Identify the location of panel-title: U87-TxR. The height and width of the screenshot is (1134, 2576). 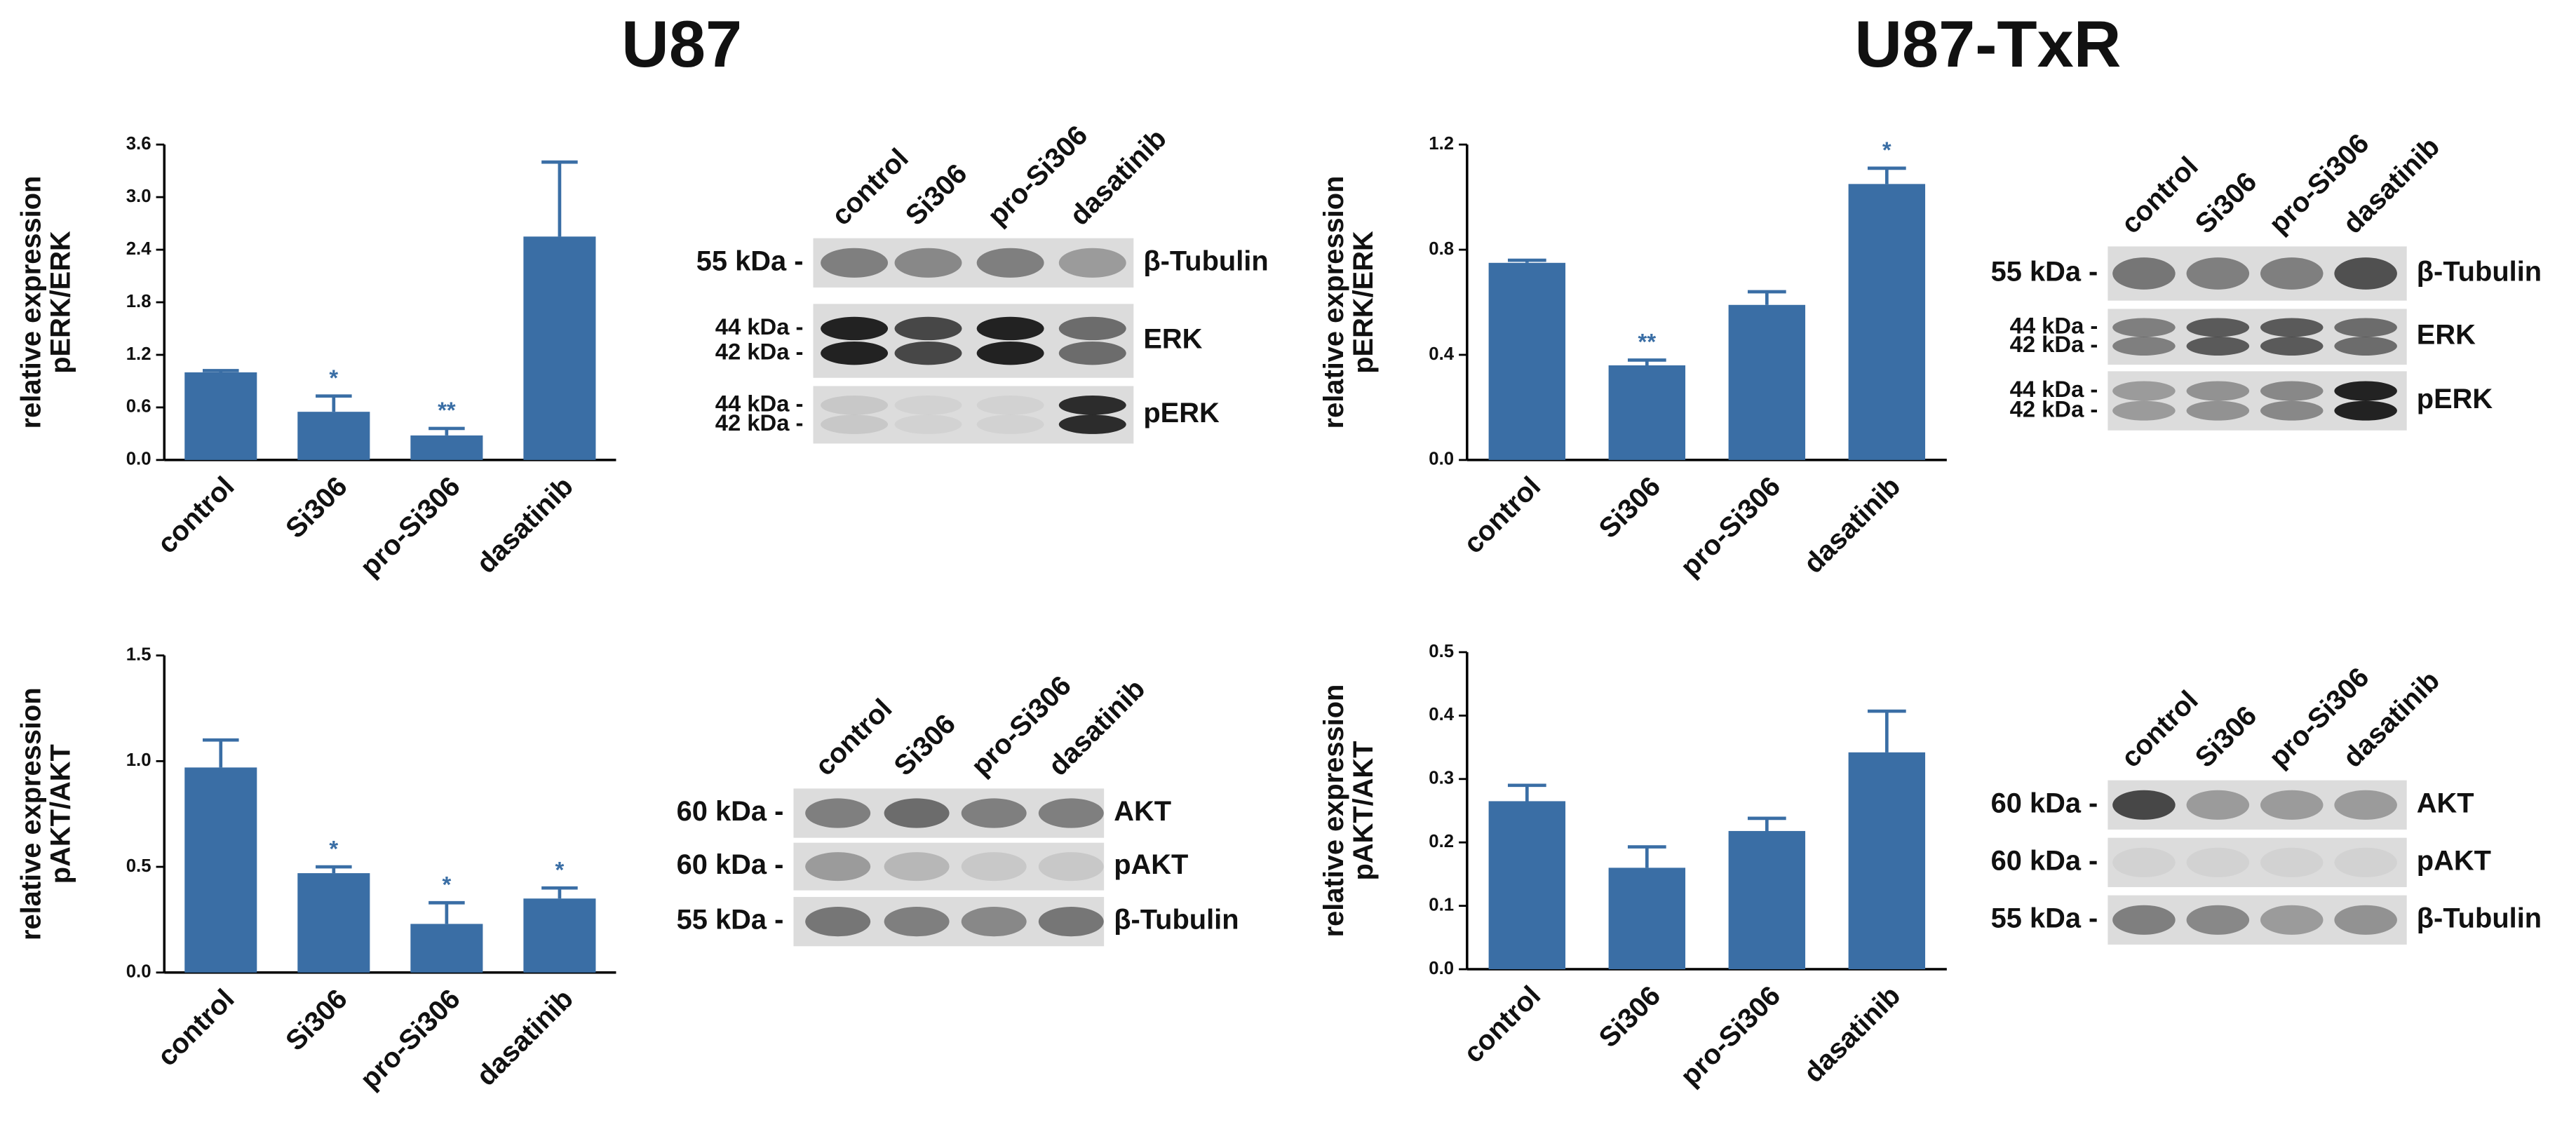
(1987, 44).